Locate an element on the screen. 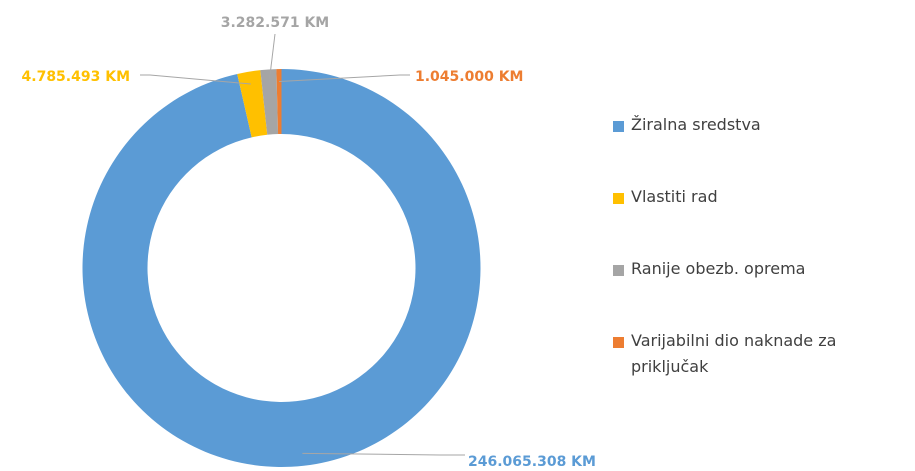 The height and width of the screenshot is (471, 915). legend-label: Žiralna sredstva is located at coordinates (696, 124).